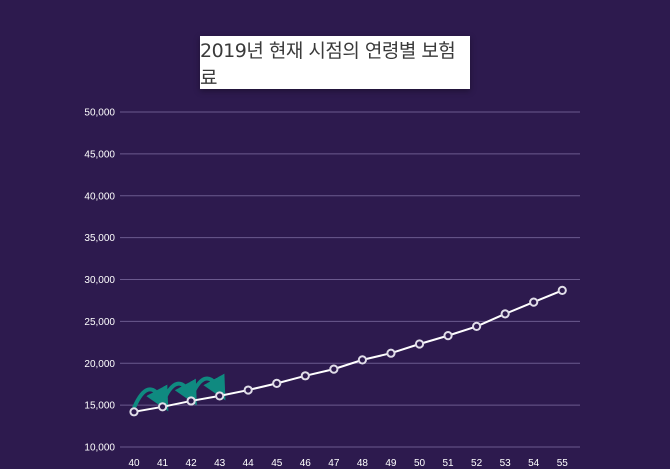 The width and height of the screenshot is (670, 469). I want to click on x-tick-label: 45, so click(277, 463).